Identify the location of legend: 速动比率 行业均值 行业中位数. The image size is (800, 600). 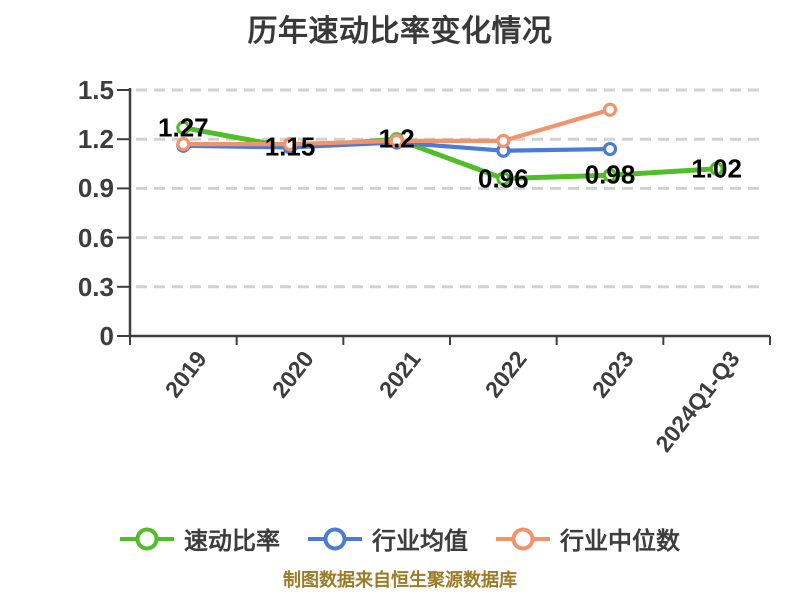
(400, 538).